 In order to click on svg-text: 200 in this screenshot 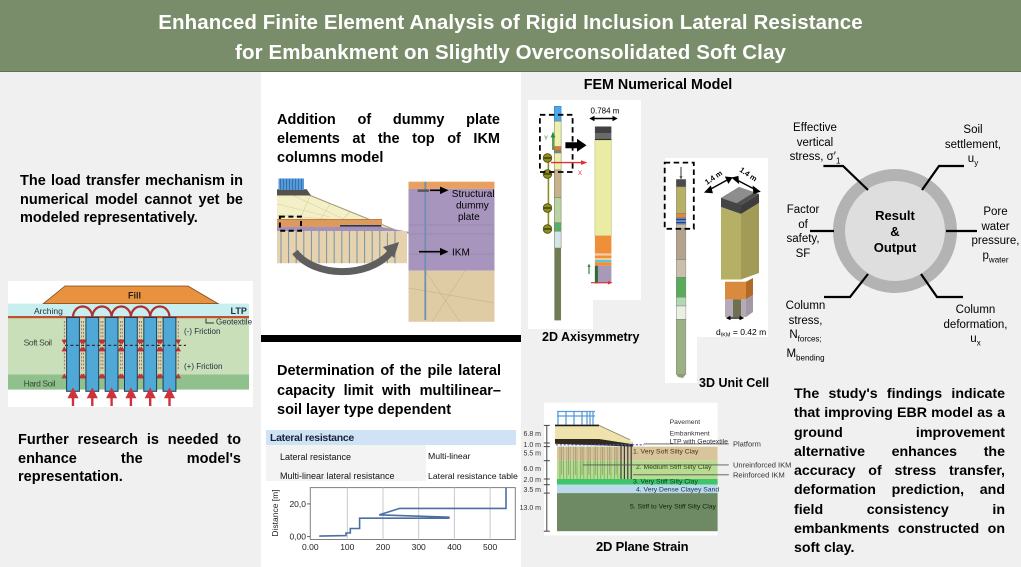, I will do `click(383, 547)`.